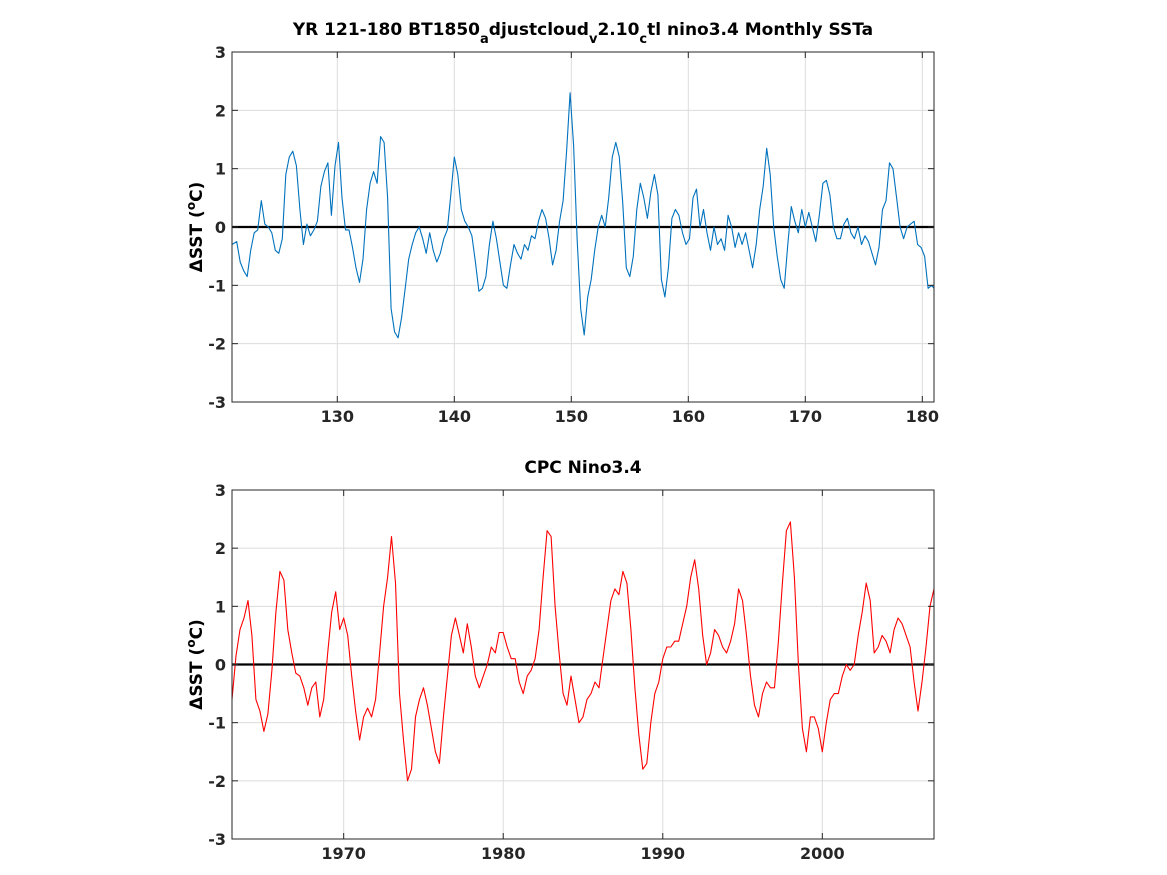 The width and height of the screenshot is (1167, 875). I want to click on chart-title-text: YR 121-180 BT1850, so click(386, 30).